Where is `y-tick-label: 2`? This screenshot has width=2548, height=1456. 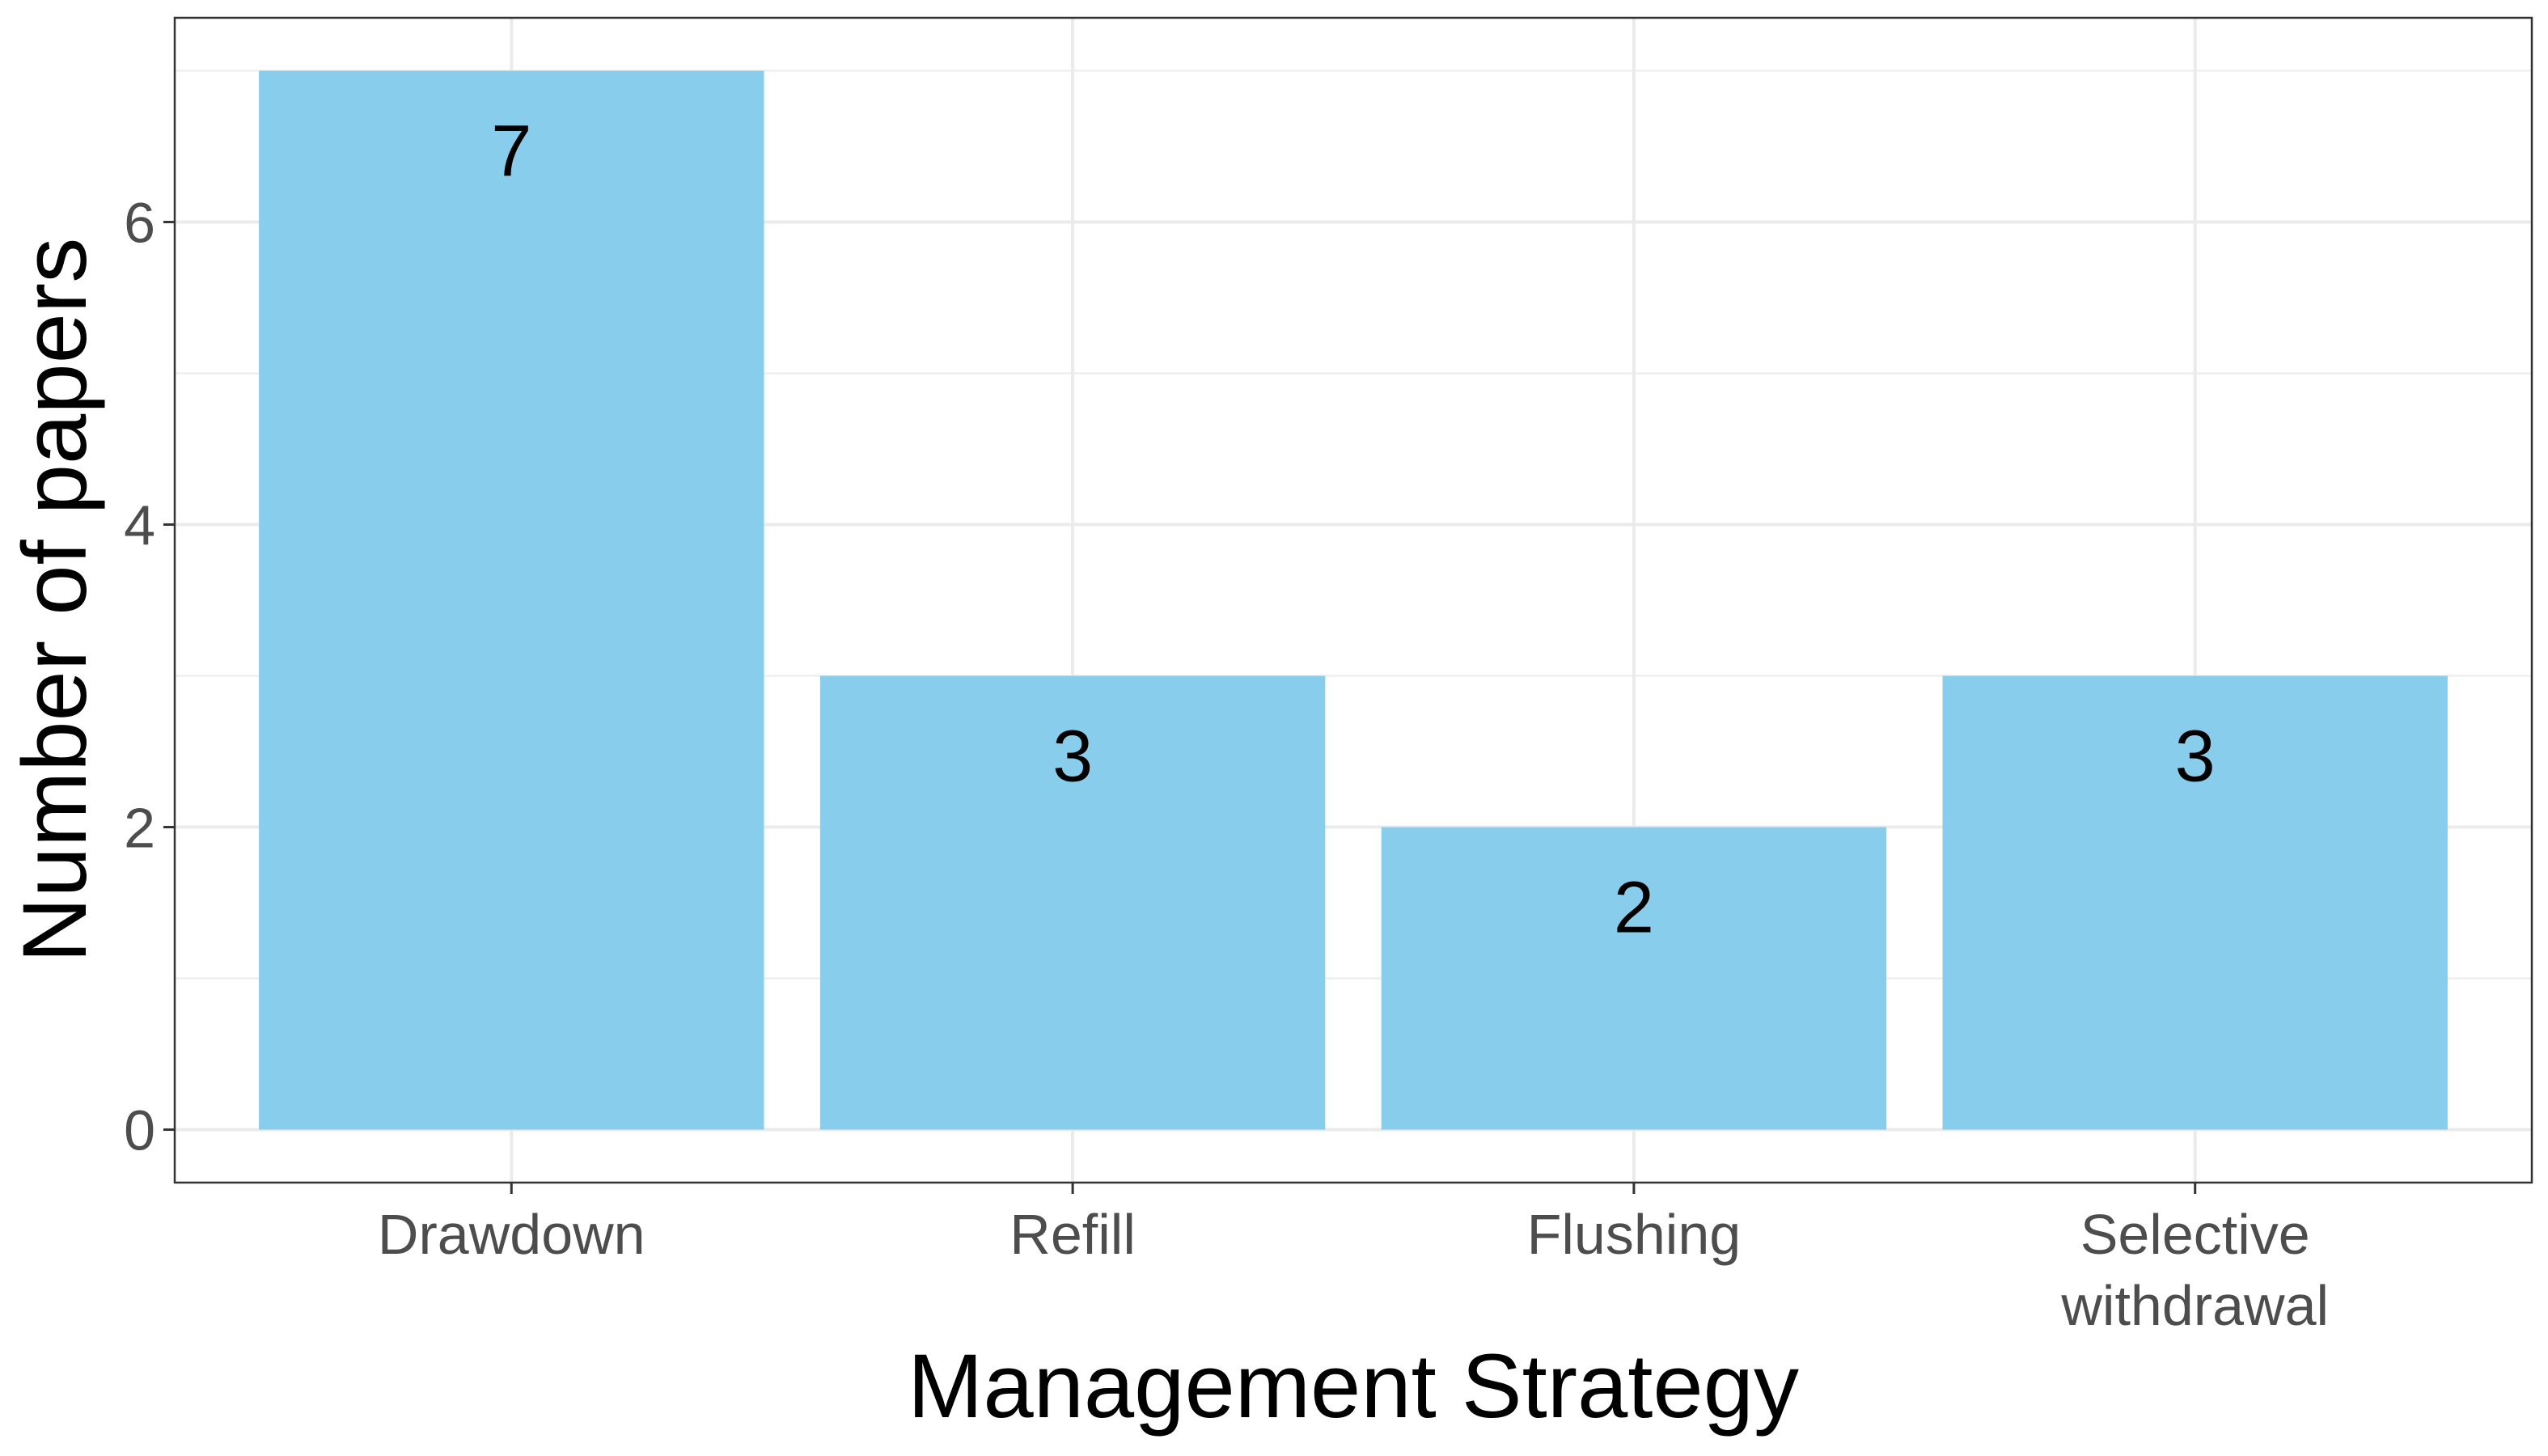
y-tick-label: 2 is located at coordinates (139, 828).